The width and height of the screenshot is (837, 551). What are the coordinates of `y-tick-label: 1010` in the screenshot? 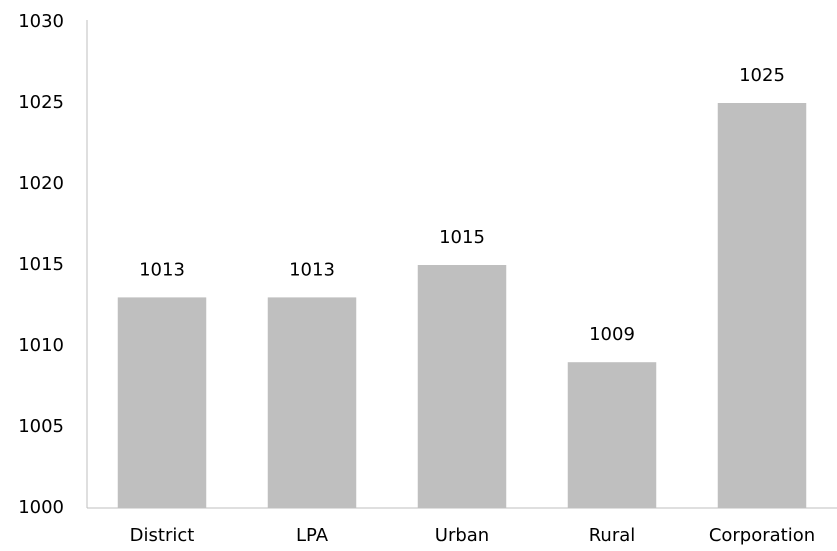 It's located at (41, 345).